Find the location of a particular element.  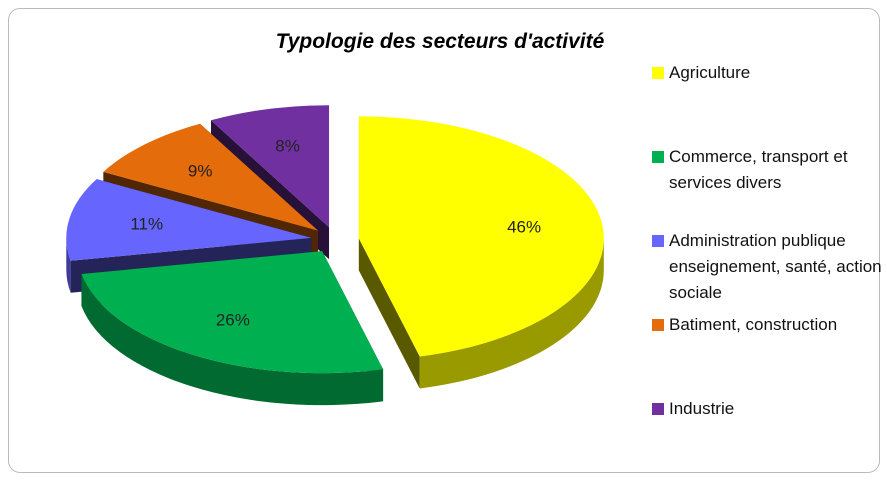

legend-label: Commerce, transport et services divers is located at coordinates (758, 169).